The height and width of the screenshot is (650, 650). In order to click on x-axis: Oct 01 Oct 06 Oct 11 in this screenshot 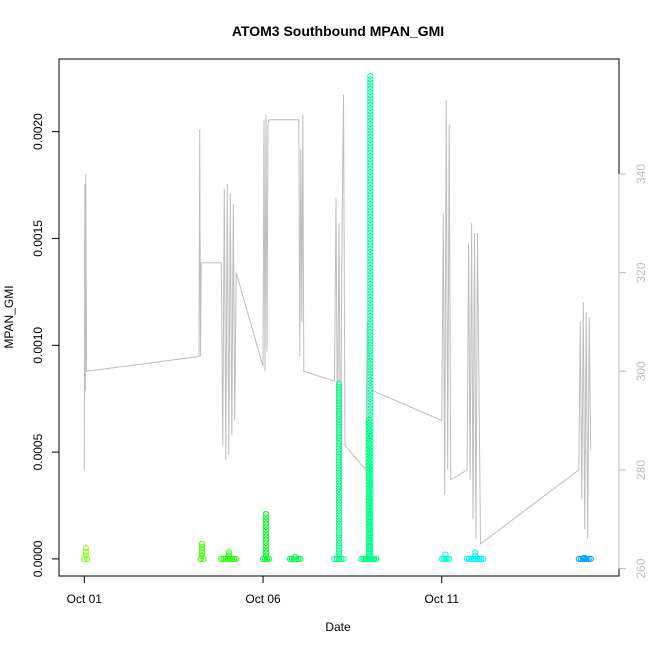, I will do `click(263, 590)`.